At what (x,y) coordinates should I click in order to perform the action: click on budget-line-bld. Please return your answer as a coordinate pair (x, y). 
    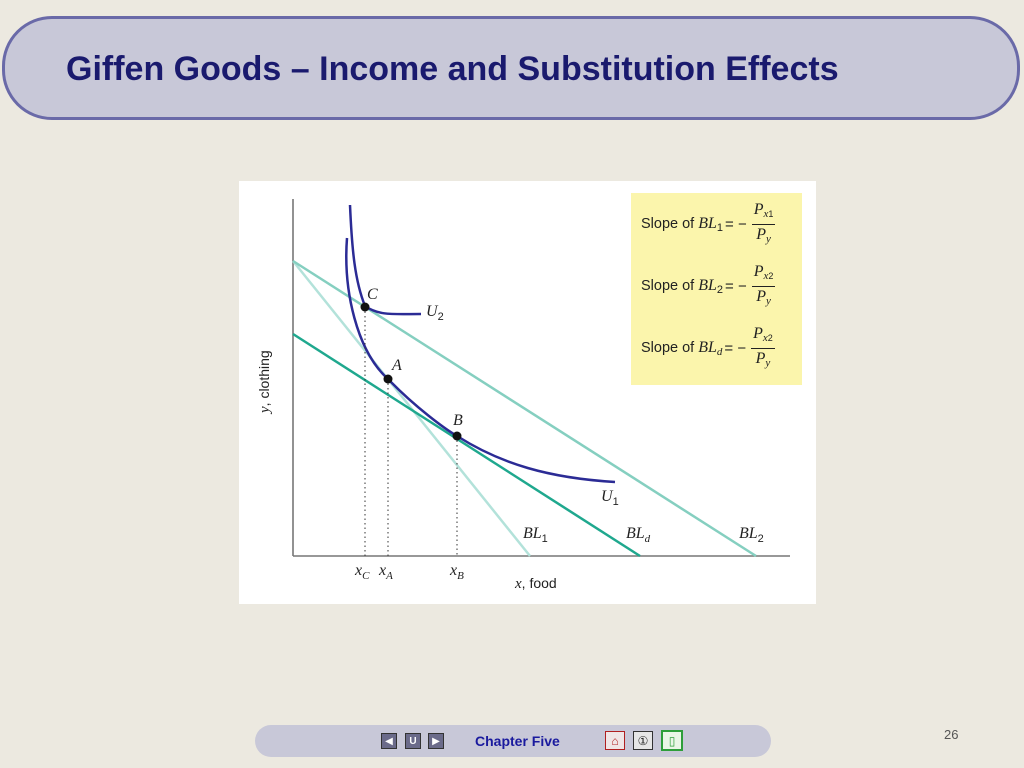
    Looking at the image, I should click on (466, 445).